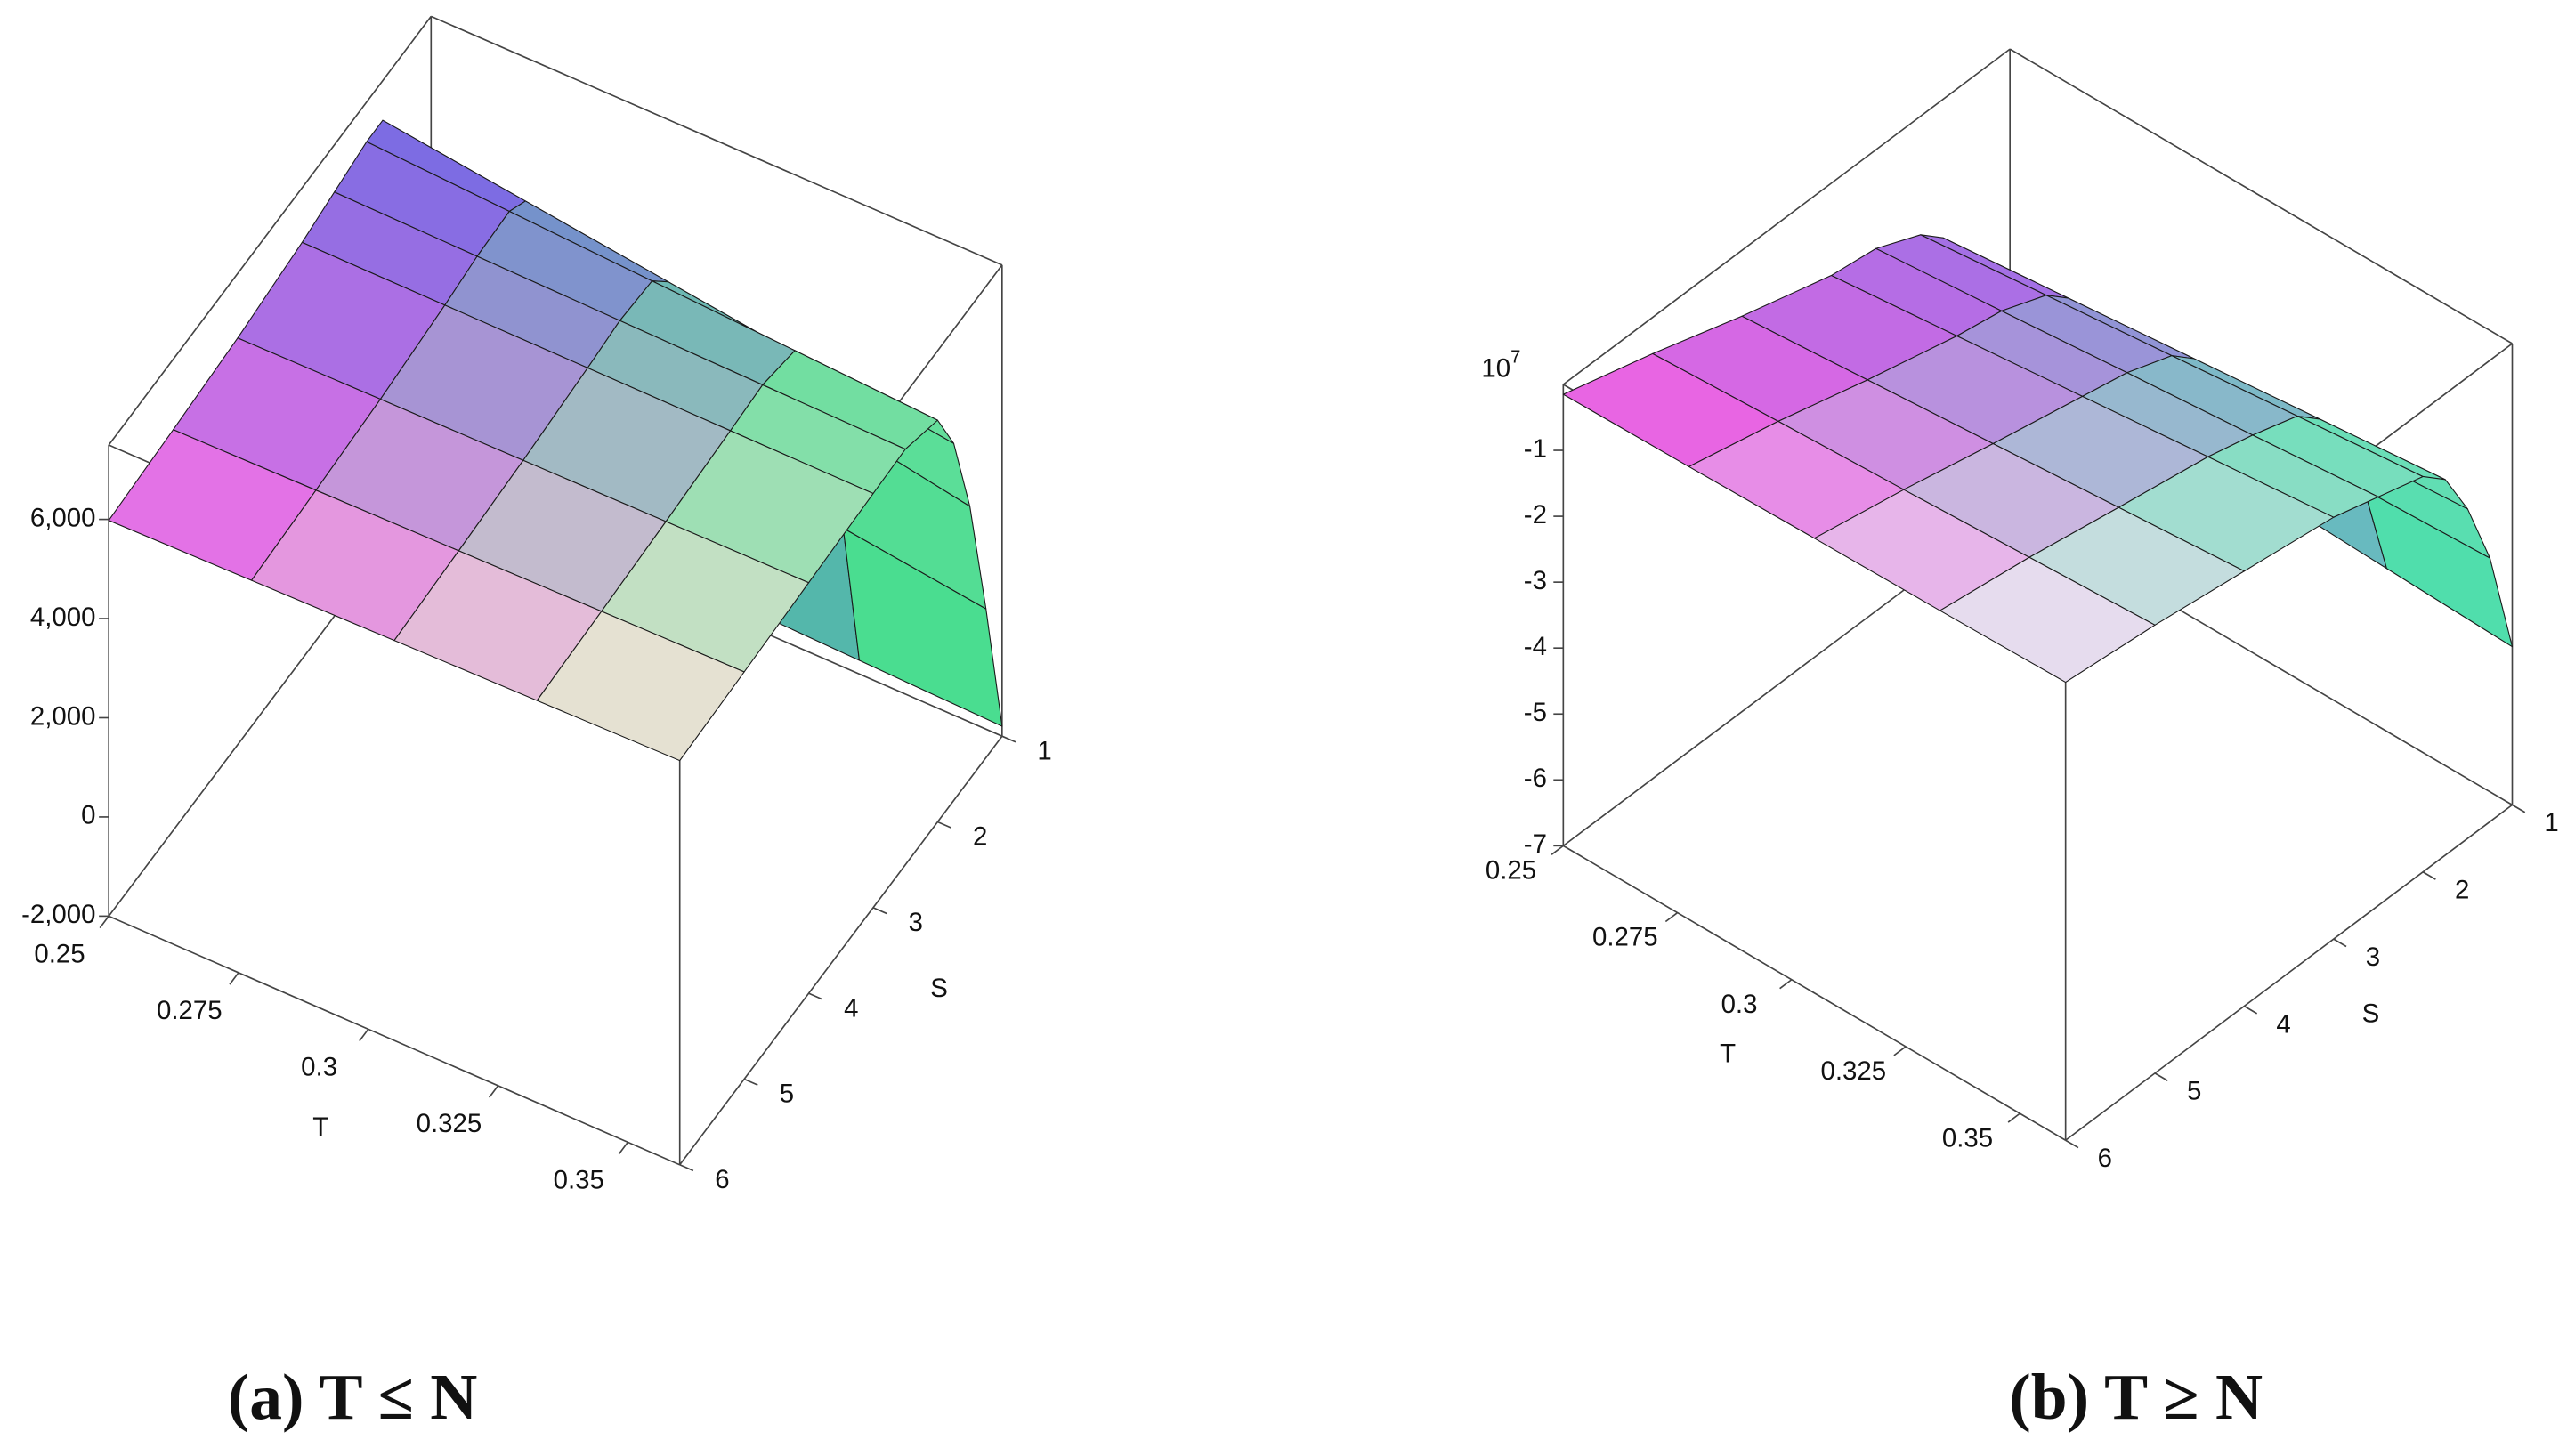  I want to click on caption: (a) T ≤ N, so click(353, 1396).